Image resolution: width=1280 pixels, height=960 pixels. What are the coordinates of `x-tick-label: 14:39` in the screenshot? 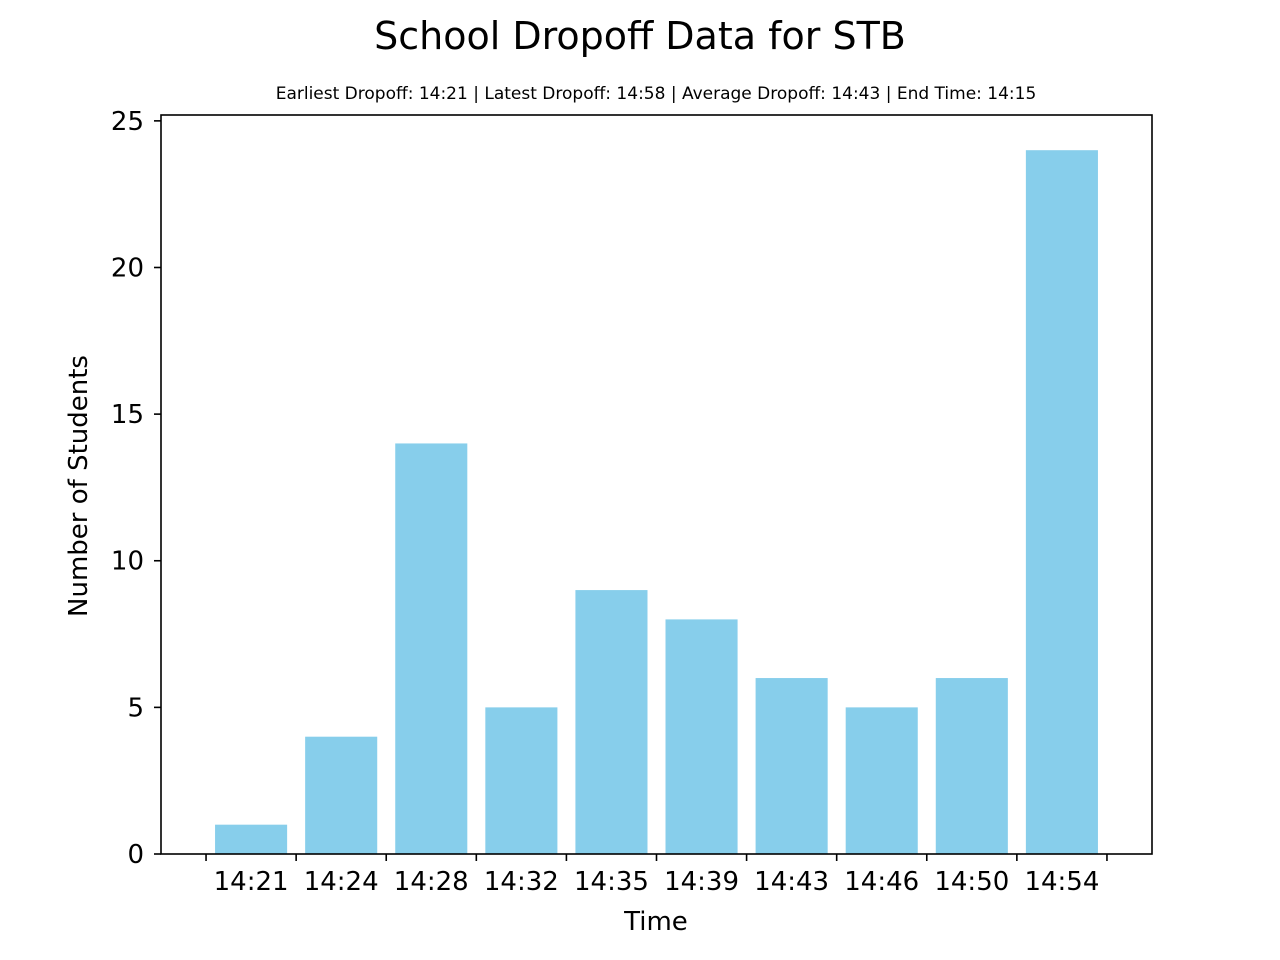 It's located at (701, 882).